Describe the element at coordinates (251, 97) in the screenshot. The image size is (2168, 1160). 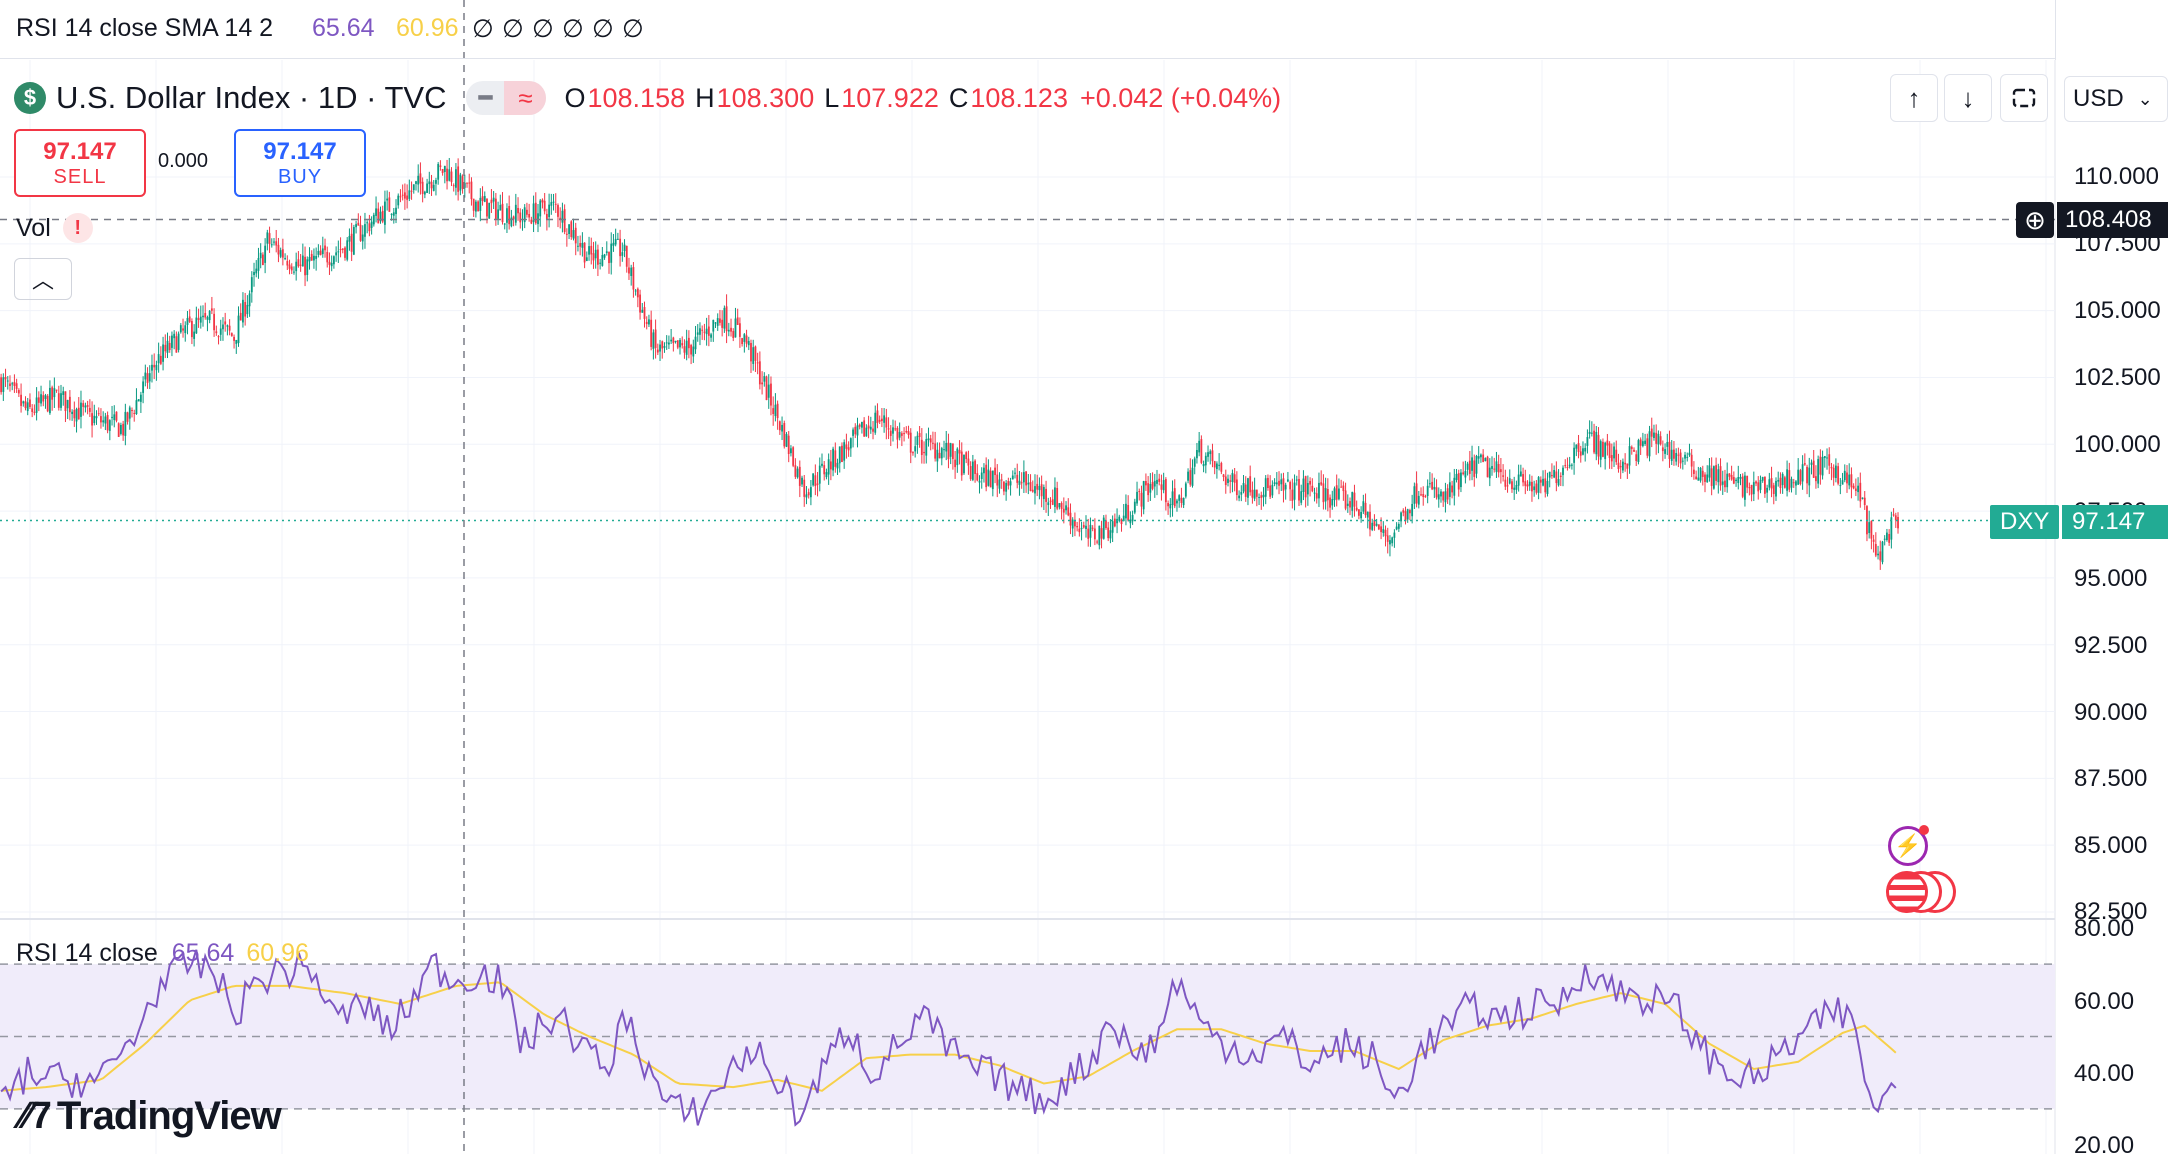
I see `symbol-title: U.S. Dollar Index · 1D · TVC` at that location.